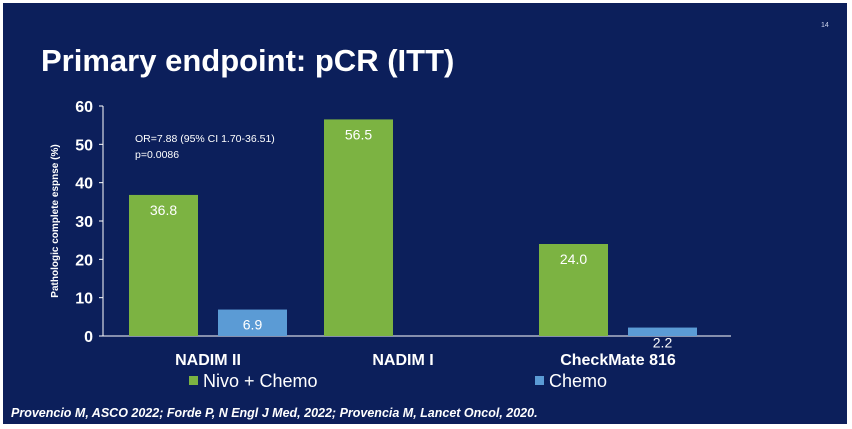 This screenshot has width=852, height=429. I want to click on slide-number: 14, so click(825, 25).